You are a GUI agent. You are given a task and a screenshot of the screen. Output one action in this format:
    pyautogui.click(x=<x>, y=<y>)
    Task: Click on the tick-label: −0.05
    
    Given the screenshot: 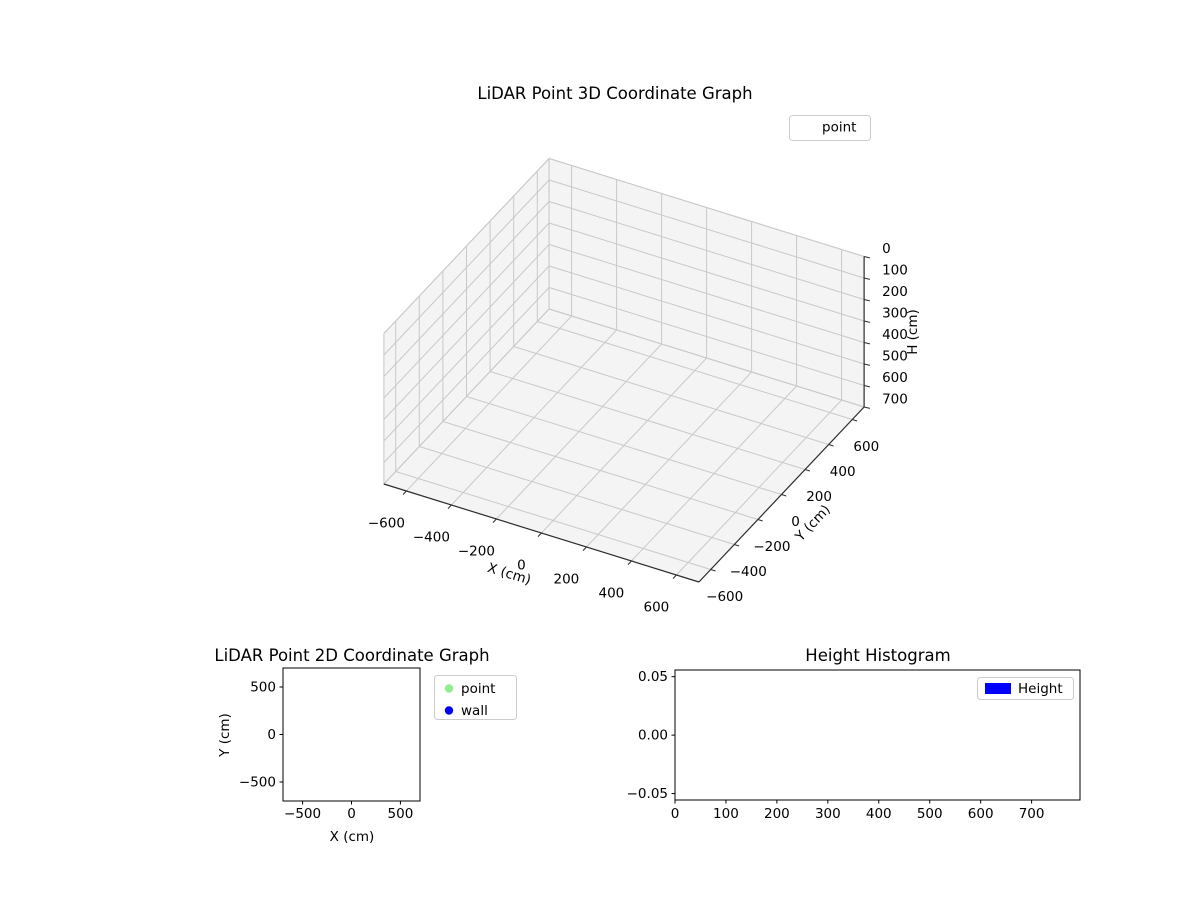 What is the action you would take?
    pyautogui.click(x=647, y=794)
    